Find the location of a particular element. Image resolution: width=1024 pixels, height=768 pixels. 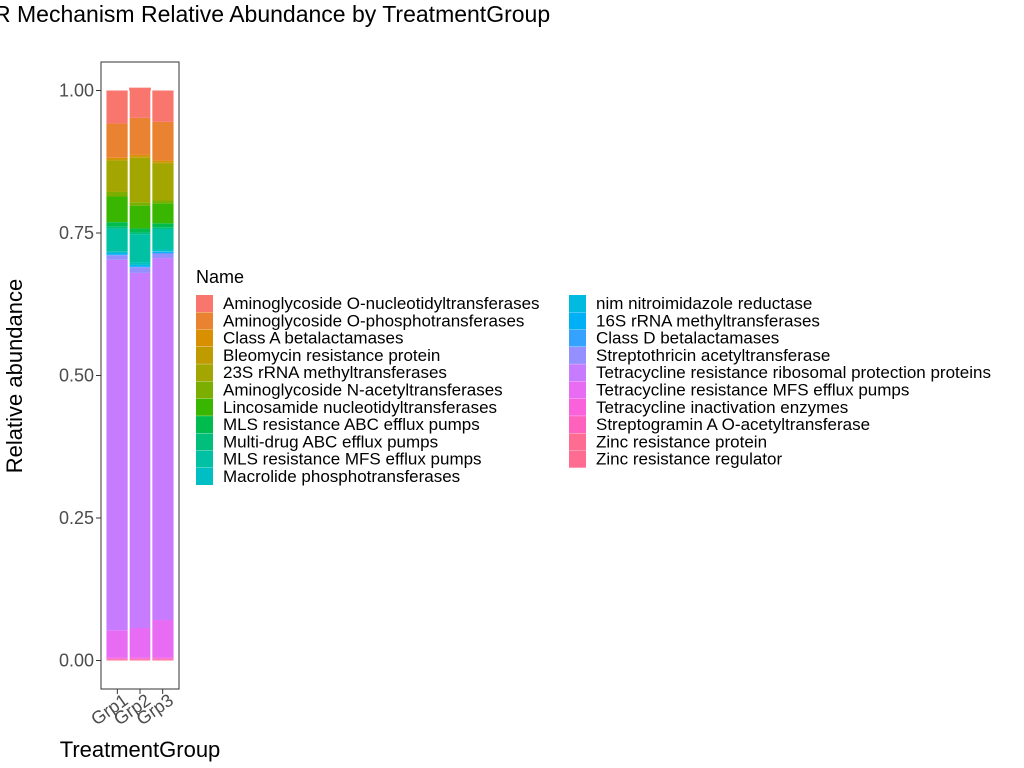

legend-label: nim nitroimidazole reductase is located at coordinates (704, 303).